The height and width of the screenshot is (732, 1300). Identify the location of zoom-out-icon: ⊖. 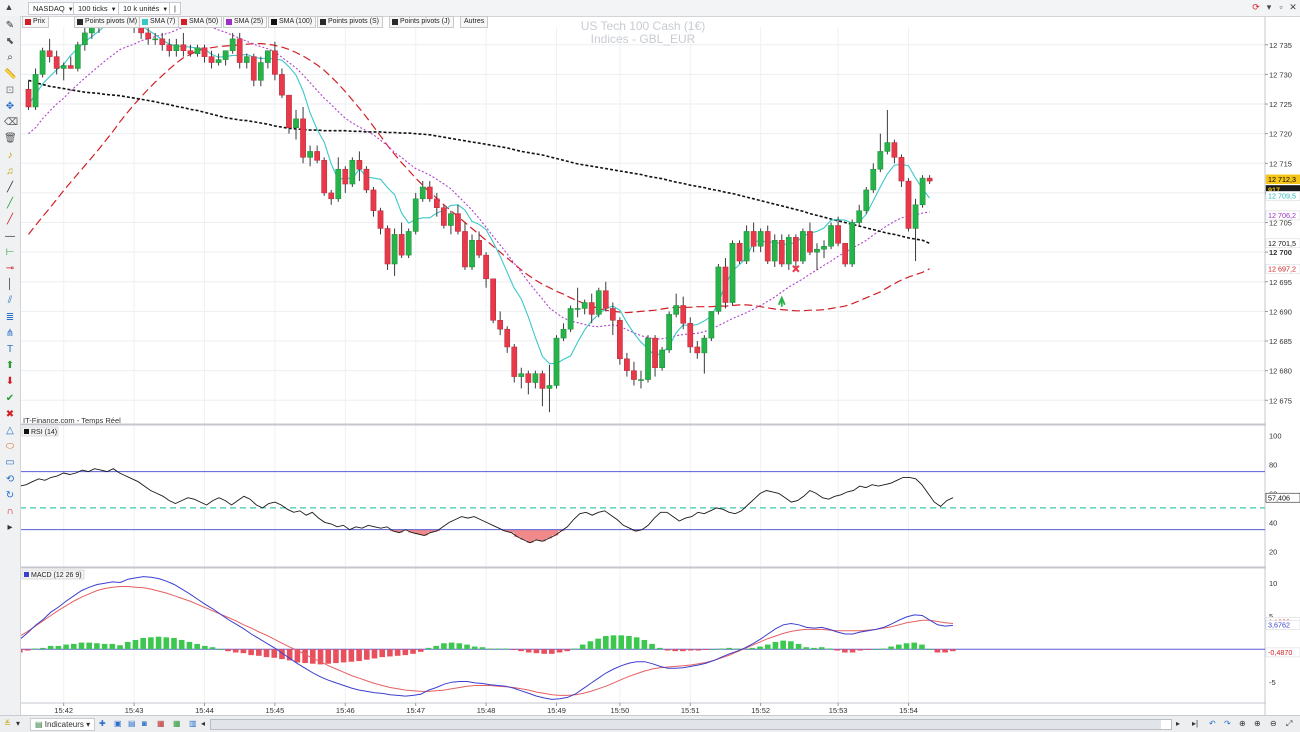
(1273, 723).